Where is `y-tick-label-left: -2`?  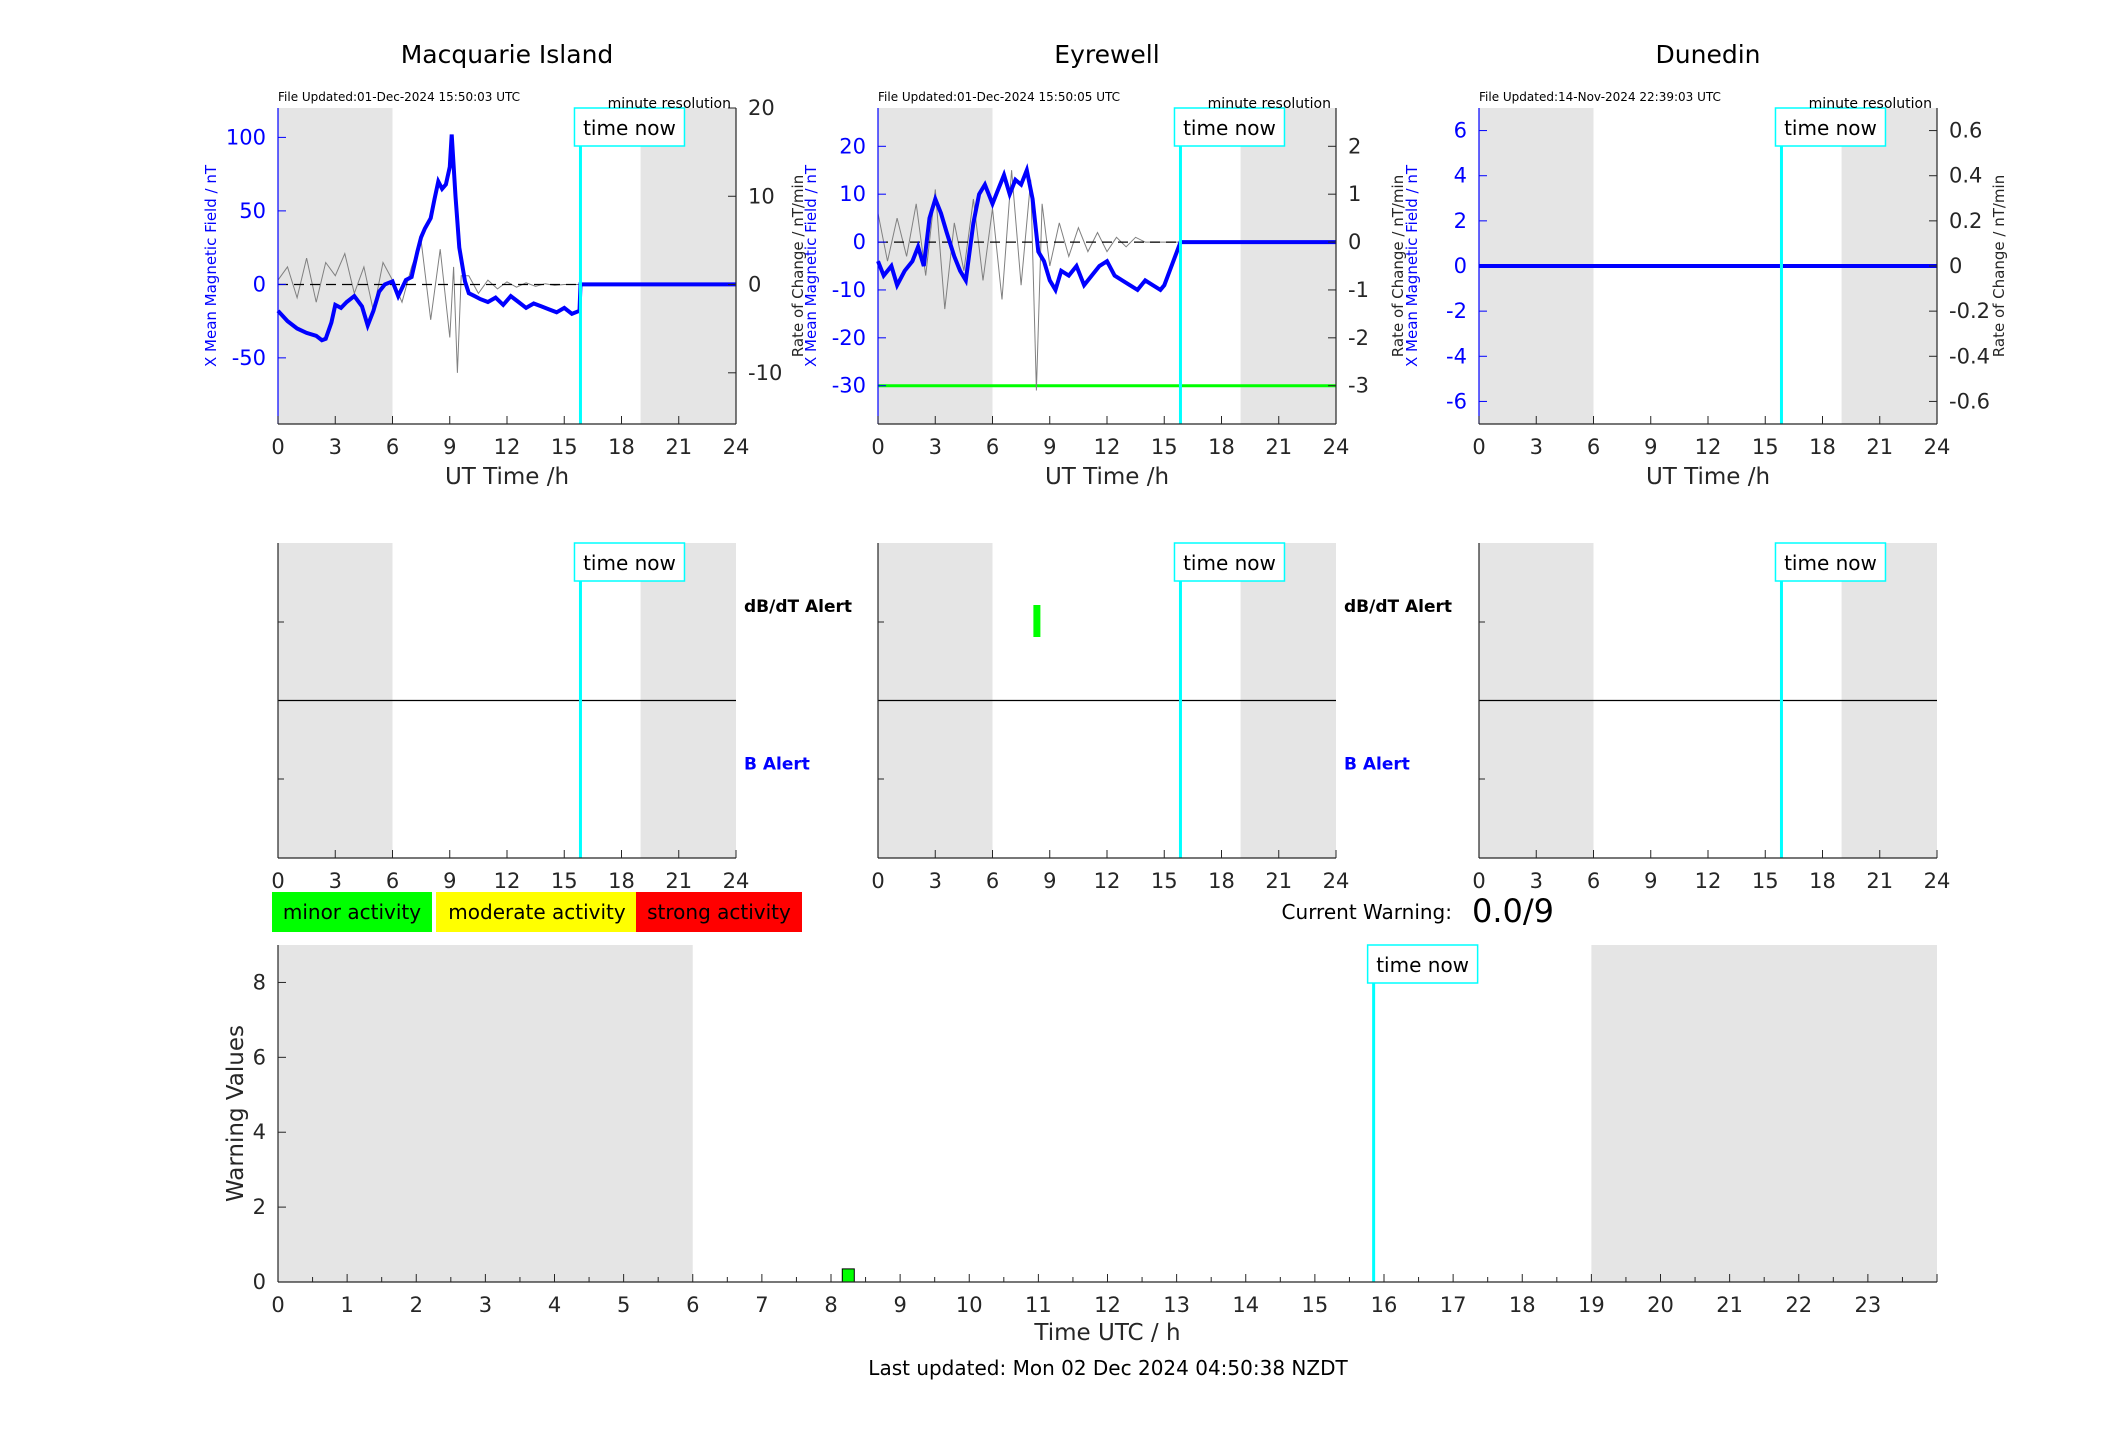 y-tick-label-left: -2 is located at coordinates (1456, 311).